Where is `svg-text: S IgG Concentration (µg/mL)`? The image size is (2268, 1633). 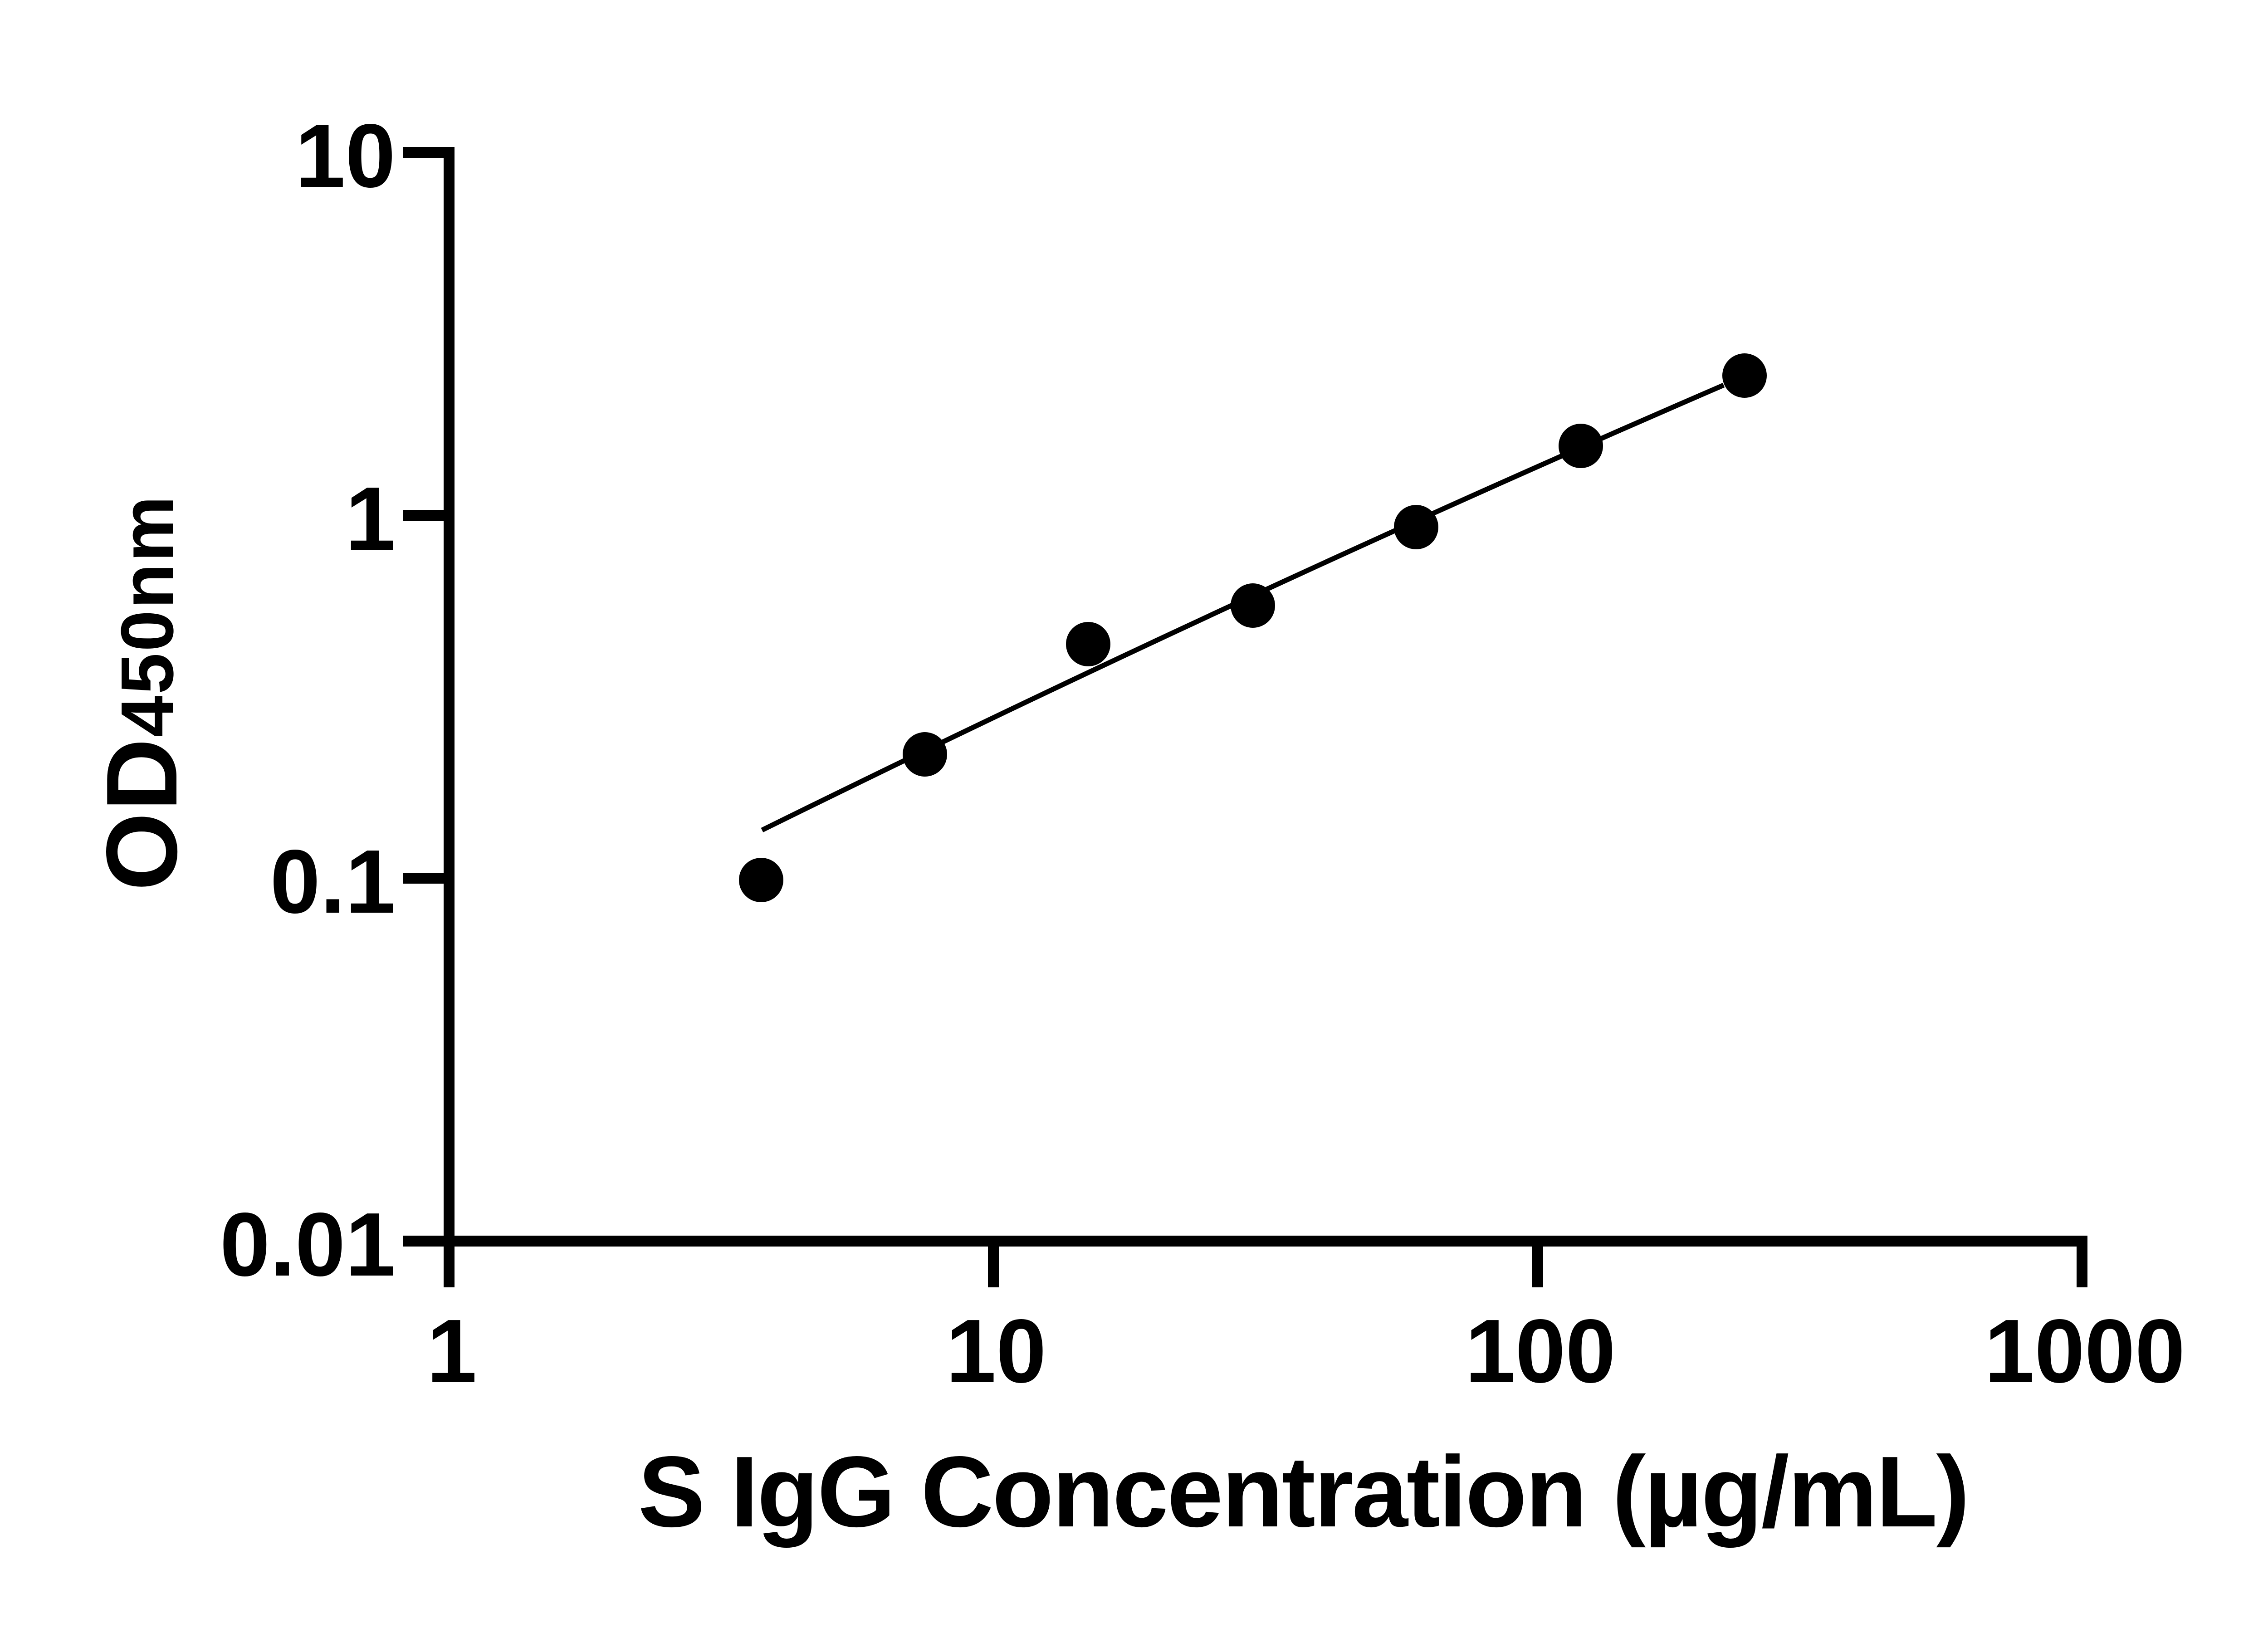
svg-text: S IgG Concentration (µg/mL) is located at coordinates (1303, 1492).